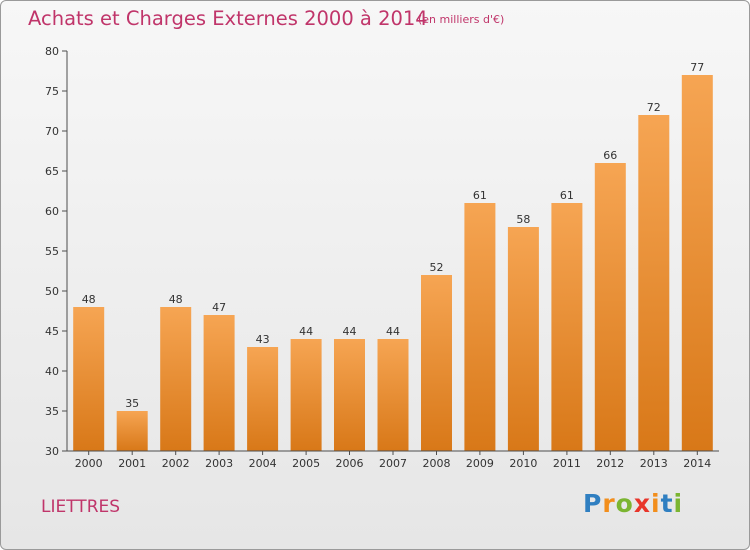 The image size is (750, 550). What do you see at coordinates (52, 291) in the screenshot?
I see `y-tick-label: 50` at bounding box center [52, 291].